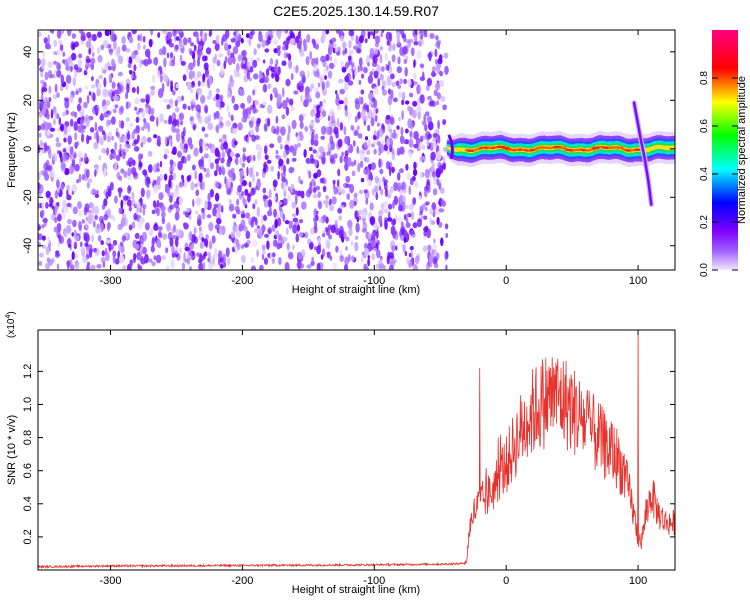  I want to click on colorbar-tick-label: 0.8, so click(704, 78).